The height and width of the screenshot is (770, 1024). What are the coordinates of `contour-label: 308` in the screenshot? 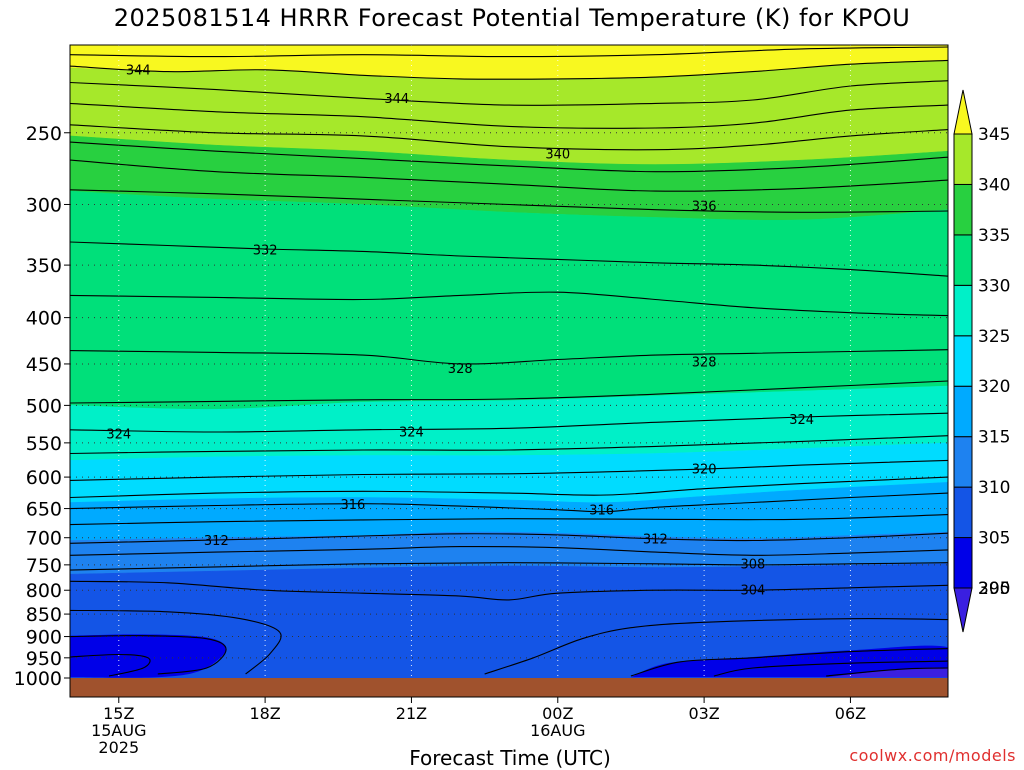 It's located at (752, 564).